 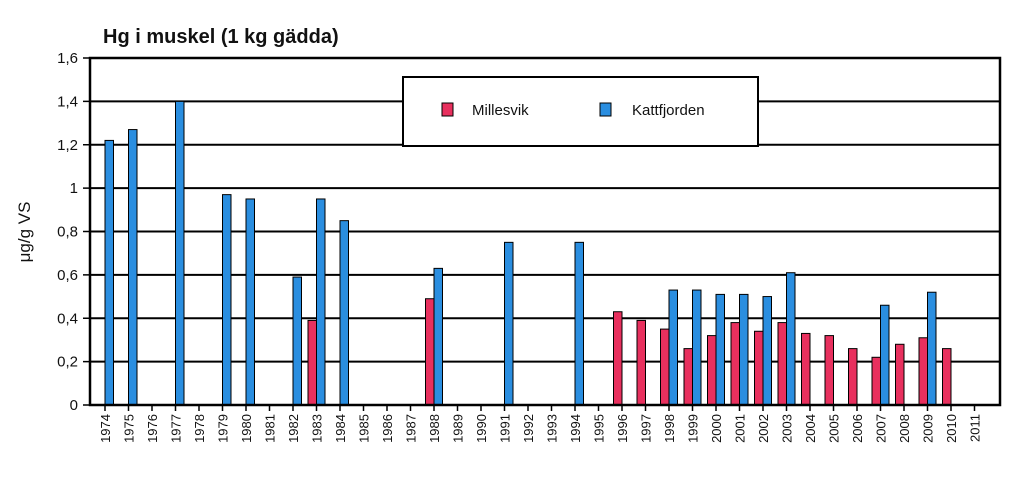 What do you see at coordinates (787, 428) in the screenshot?
I see `x-tick-label: 2003` at bounding box center [787, 428].